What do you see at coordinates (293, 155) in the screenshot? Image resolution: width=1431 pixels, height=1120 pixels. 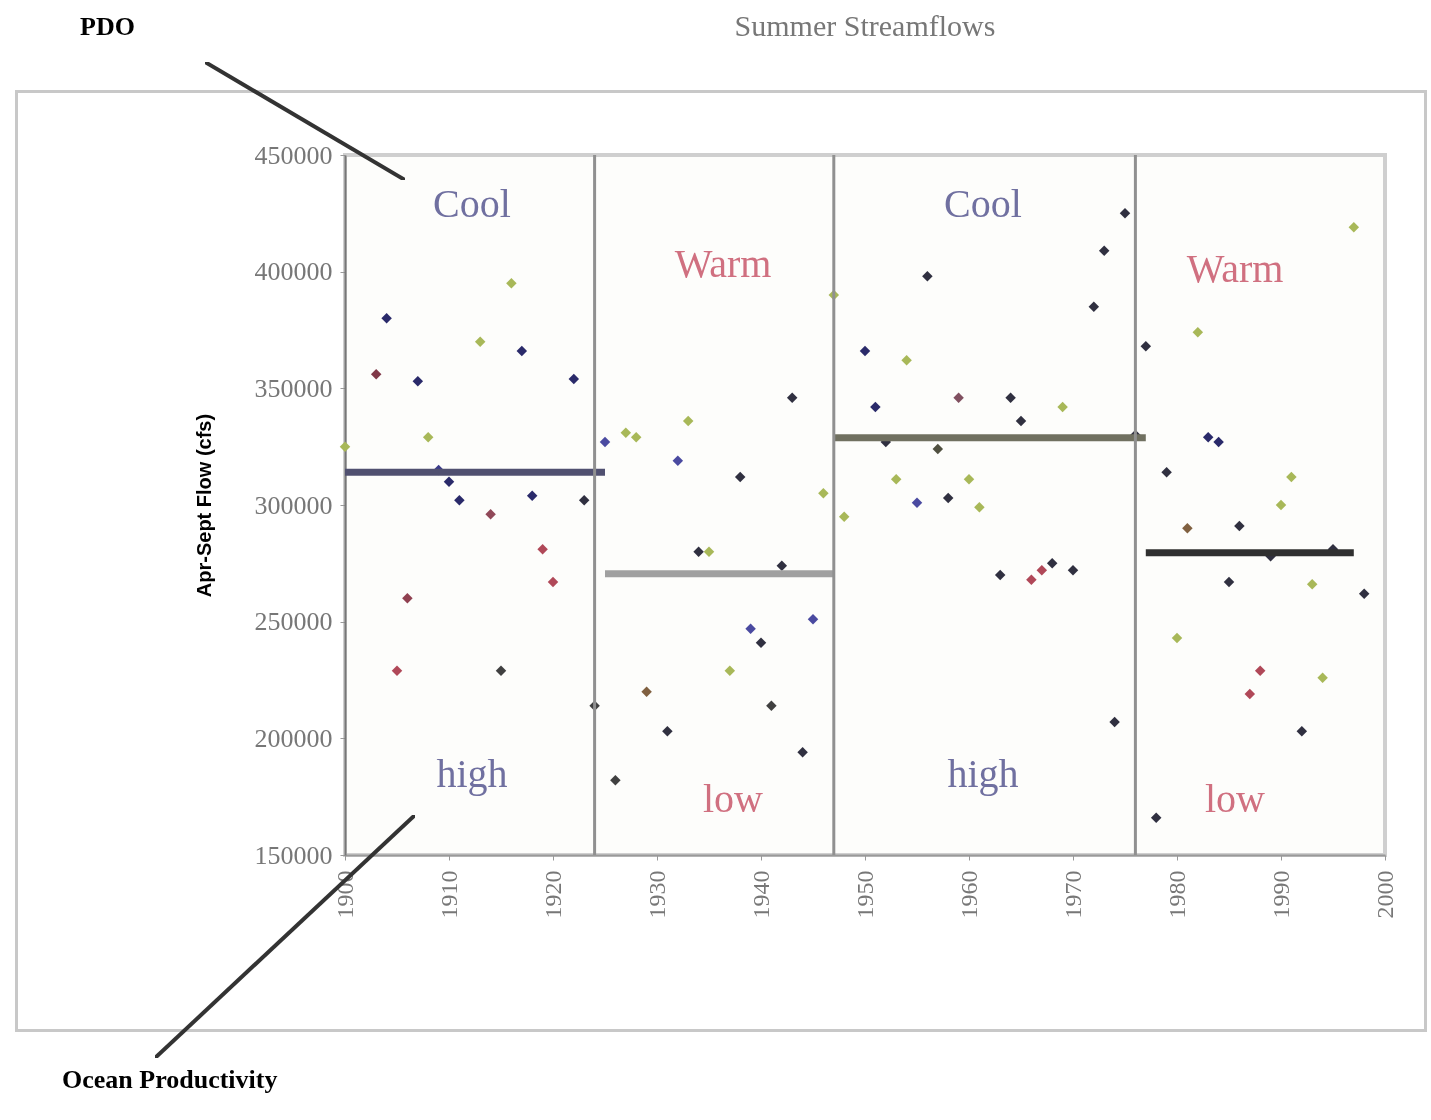 I see `y-tick-label: 450000` at bounding box center [293, 155].